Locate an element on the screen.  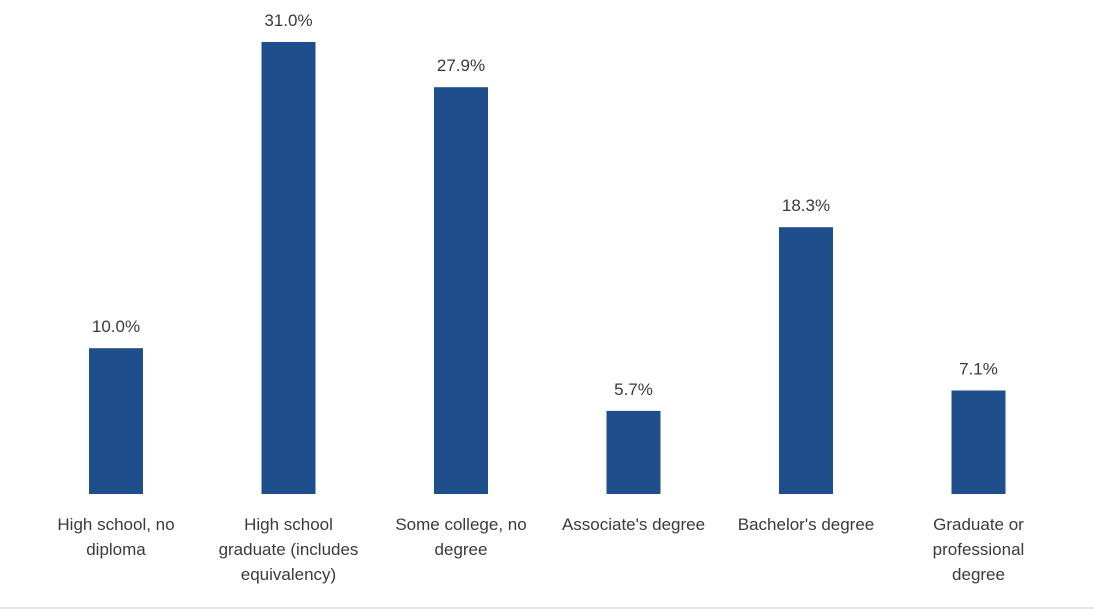
category-label-line: Bachelor's degree is located at coordinates (806, 524).